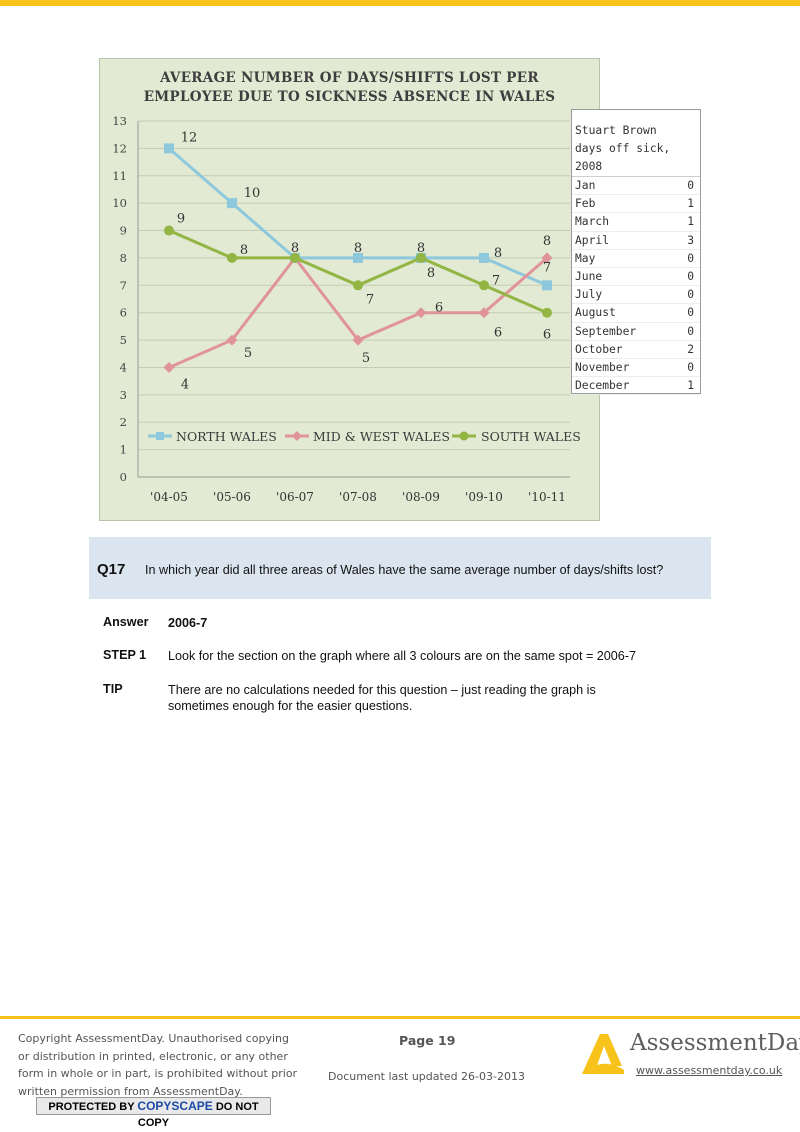 The image size is (800, 1132). What do you see at coordinates (185, 384) in the screenshot?
I see `data-label: 4` at bounding box center [185, 384].